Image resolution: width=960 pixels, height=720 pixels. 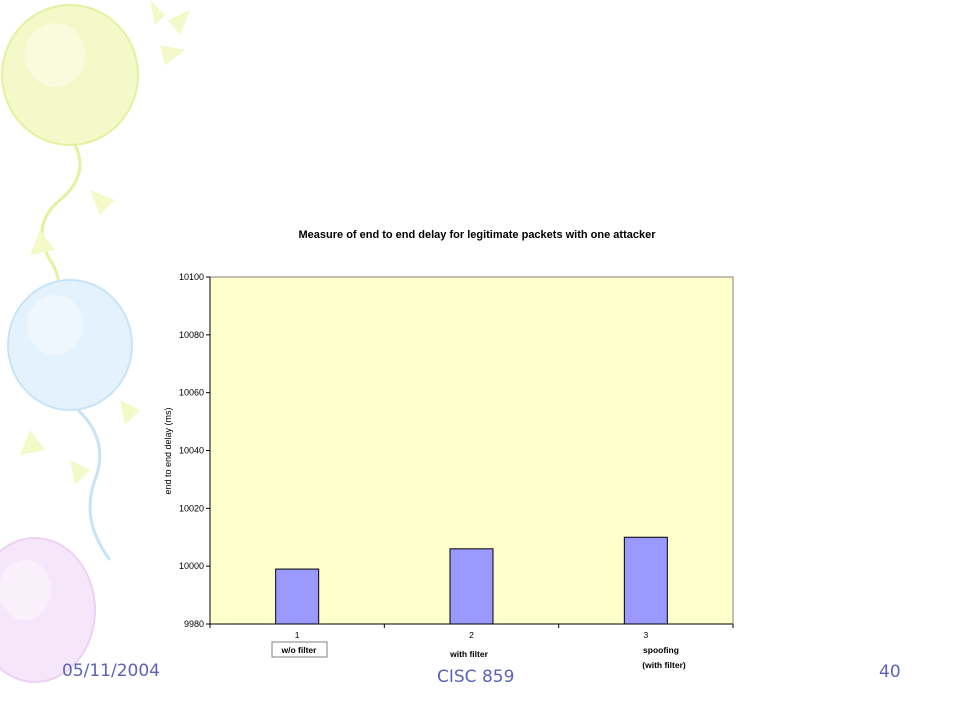 What do you see at coordinates (468, 654) in the screenshot?
I see `annotation-with-filter: with filter` at bounding box center [468, 654].